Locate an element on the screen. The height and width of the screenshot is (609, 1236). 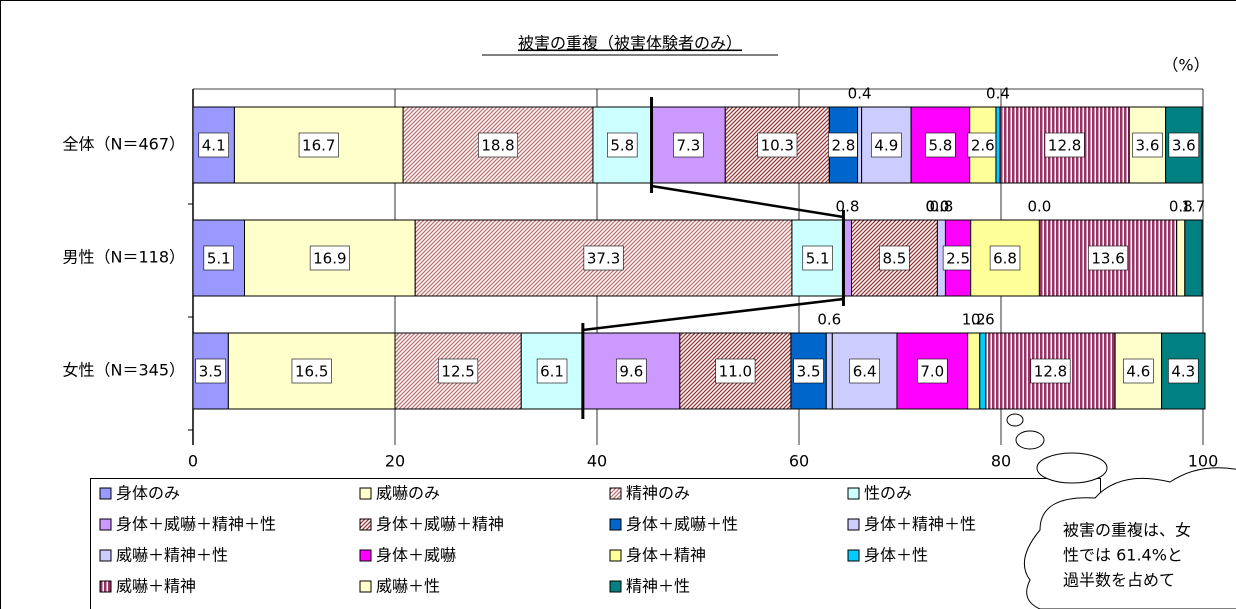
y-tick-label: 全体（N＝467） is located at coordinates (123, 144).